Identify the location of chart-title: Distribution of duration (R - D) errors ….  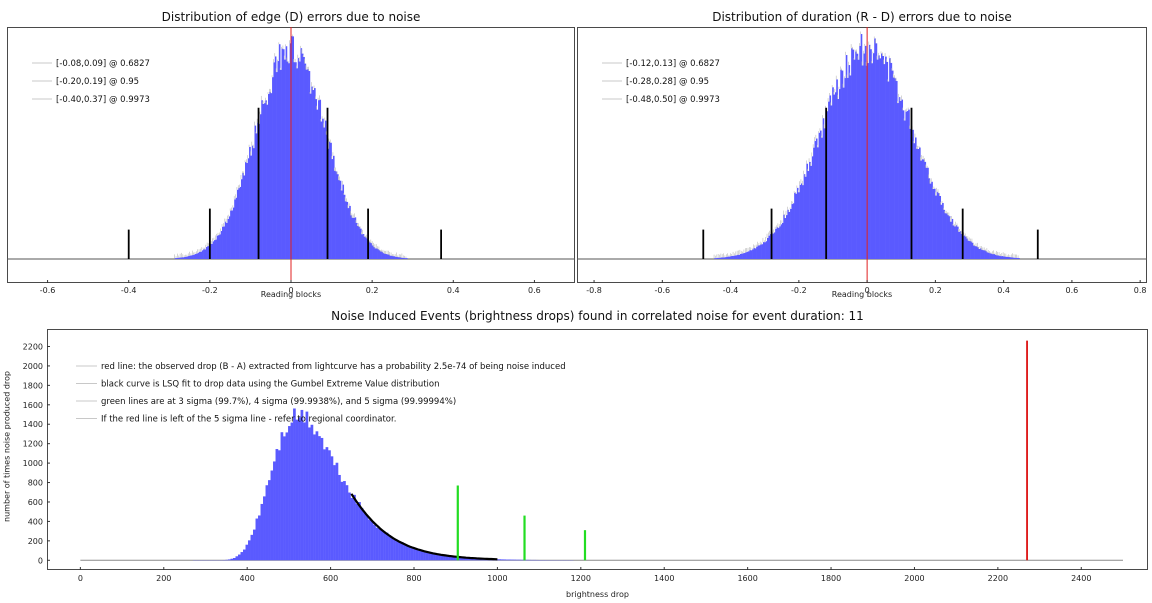
(862, 17).